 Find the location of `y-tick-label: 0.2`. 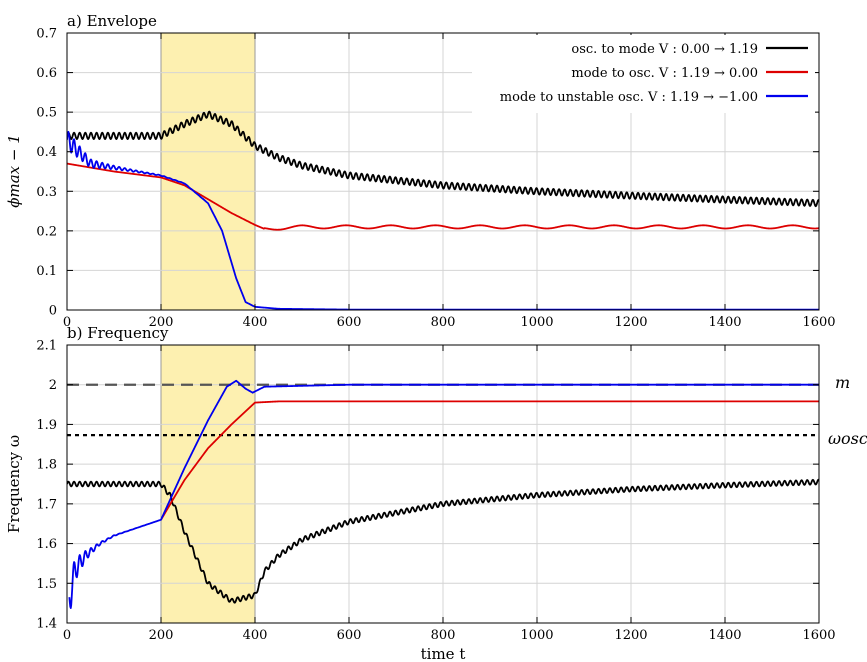

y-tick-label: 0.2 is located at coordinates (46, 231).